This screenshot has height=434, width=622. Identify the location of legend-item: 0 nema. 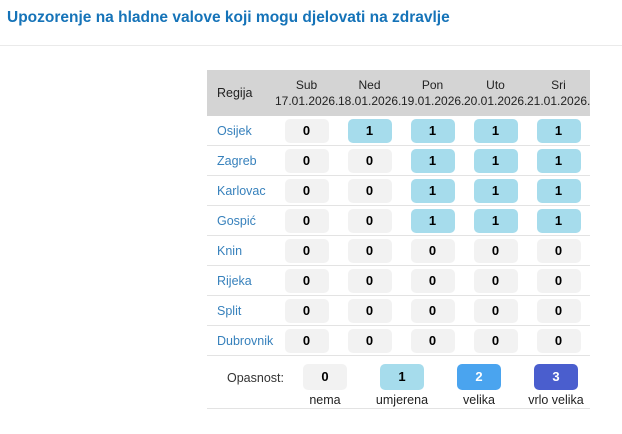
(325, 385).